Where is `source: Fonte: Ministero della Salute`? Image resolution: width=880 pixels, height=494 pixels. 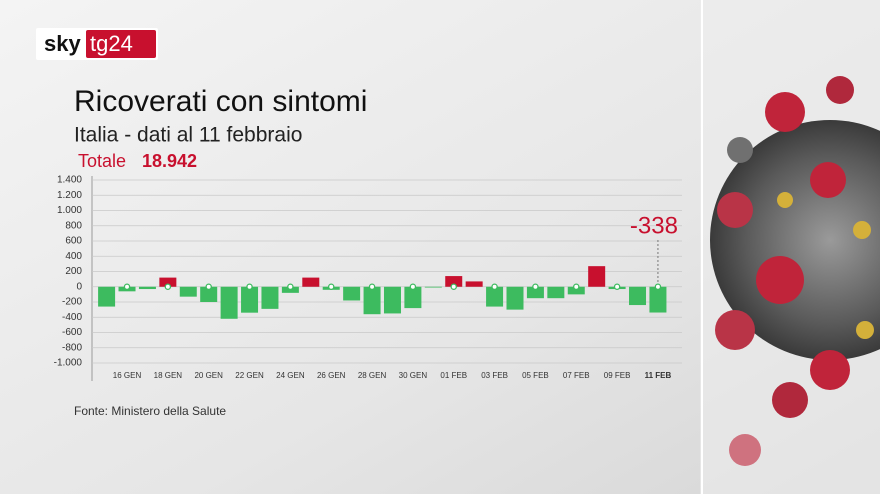
source: Fonte: Ministero della Salute is located at coordinates (150, 411).